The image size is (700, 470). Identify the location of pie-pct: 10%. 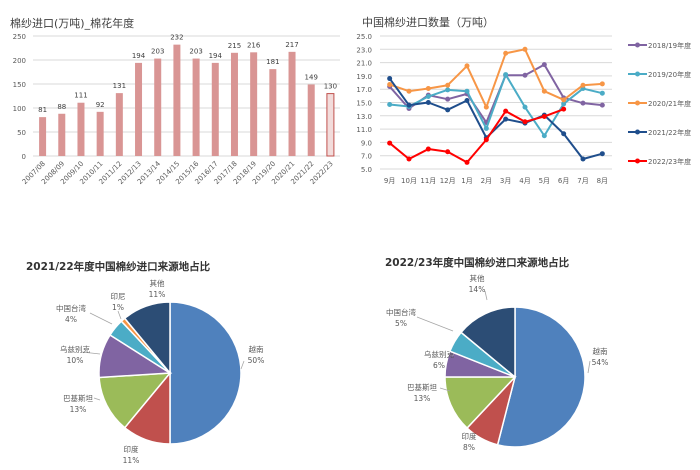
(75, 360).